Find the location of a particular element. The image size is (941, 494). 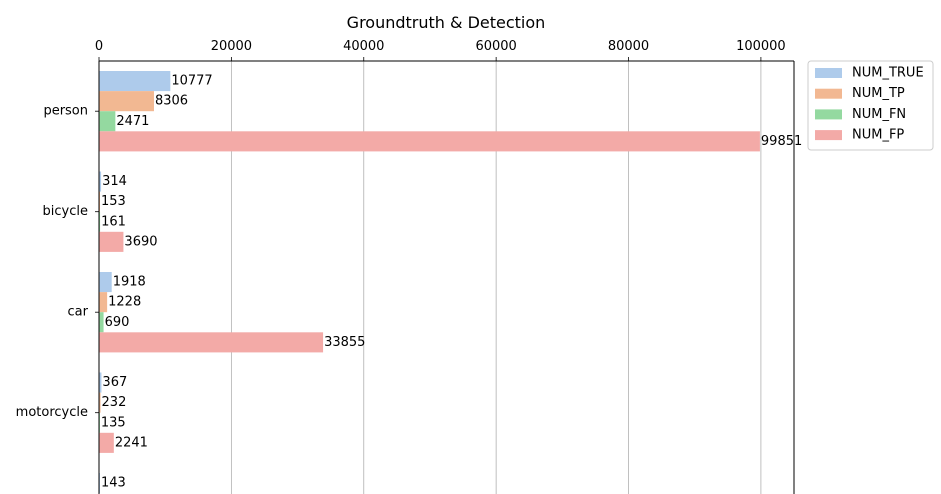

bar-value-label: 2471 is located at coordinates (132, 121).